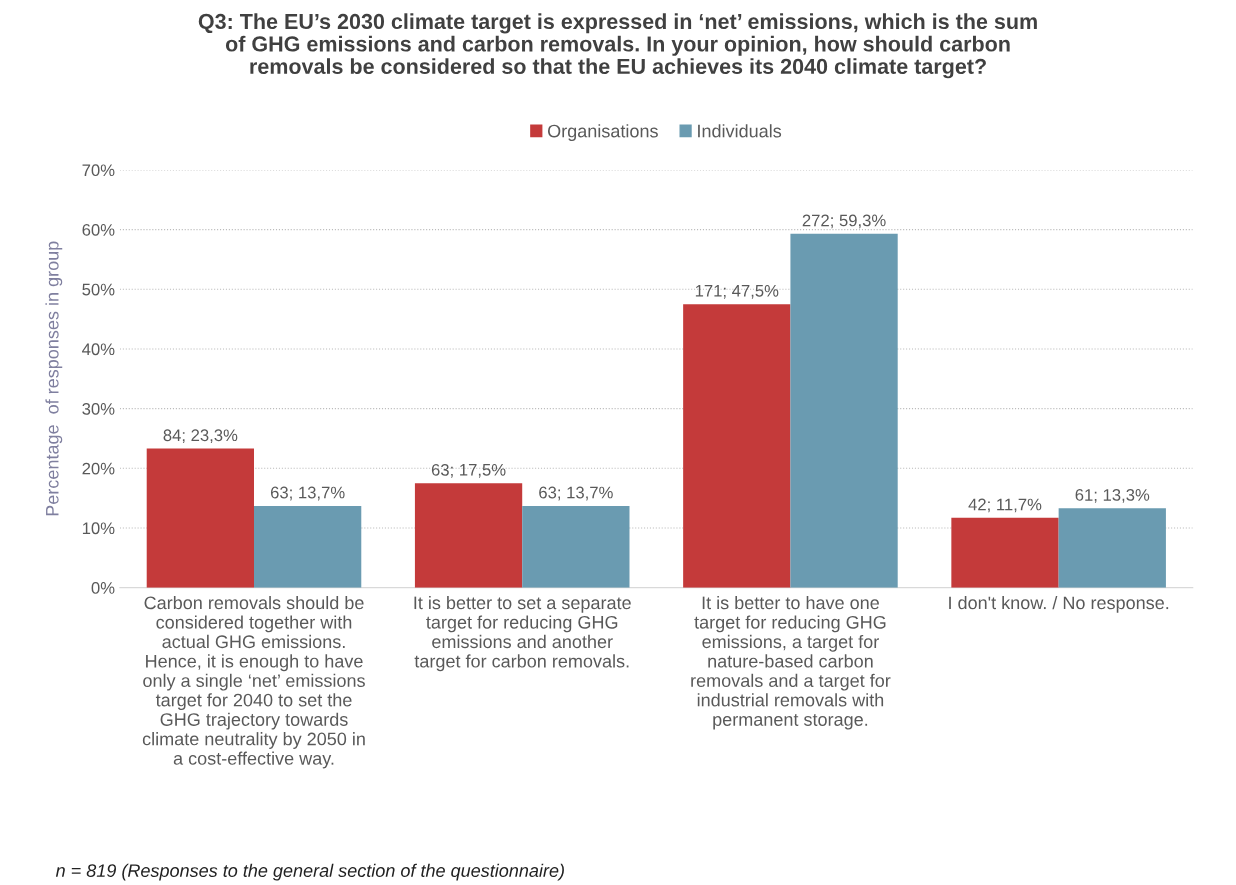 Image resolution: width=1236 pixels, height=885 pixels. What do you see at coordinates (98, 409) in the screenshot?
I see `y-tick-label: 30%` at bounding box center [98, 409].